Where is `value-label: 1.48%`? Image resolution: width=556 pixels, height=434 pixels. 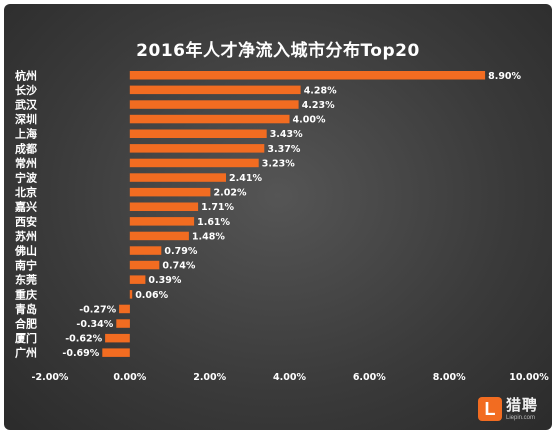 value-label: 1.48% is located at coordinates (208, 236).